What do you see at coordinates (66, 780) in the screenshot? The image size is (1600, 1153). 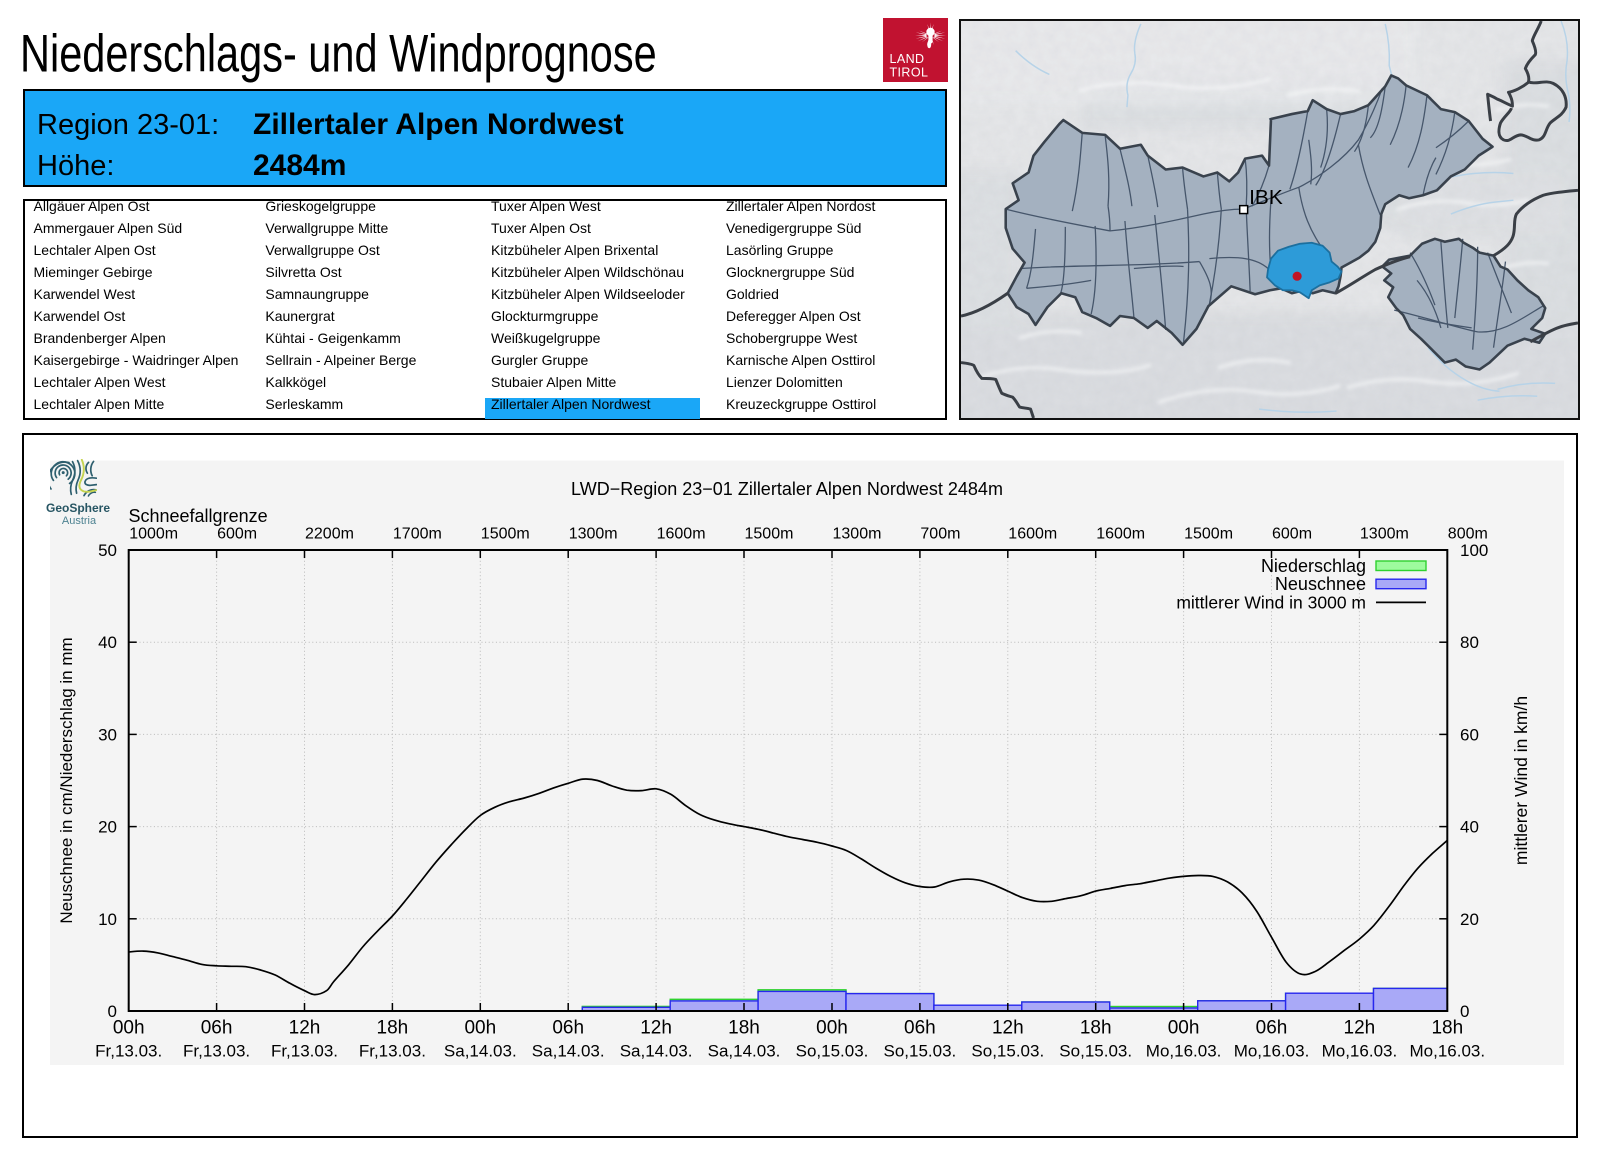 I see `svg-text:Neuschnee in cm/Niederschlag i: Neuschnee in cm/Niederschlag in mm` at bounding box center [66, 780].